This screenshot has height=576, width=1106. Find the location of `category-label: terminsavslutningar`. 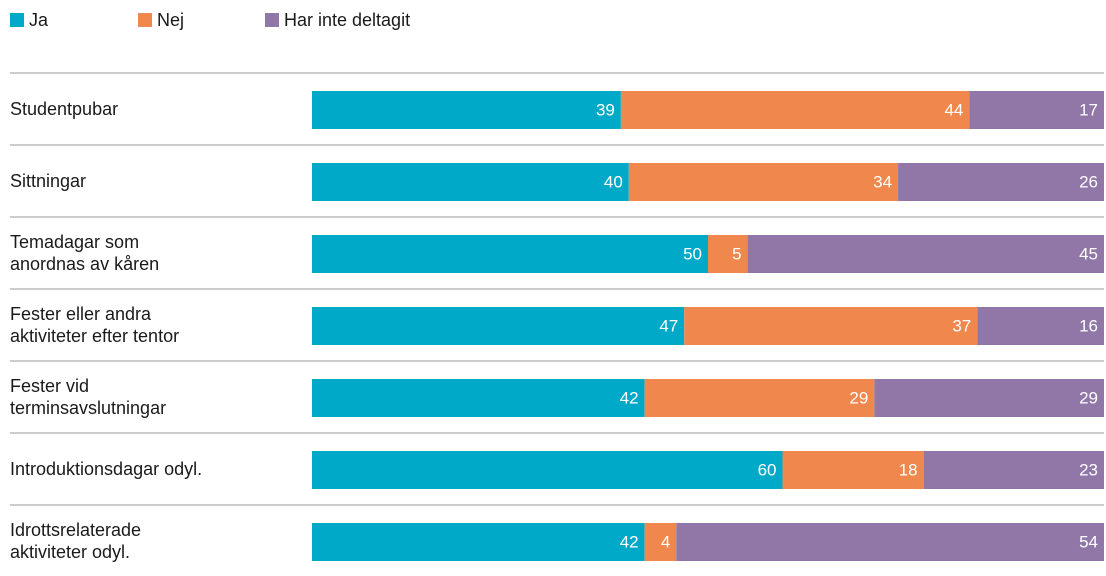

category-label: terminsavslutningar is located at coordinates (88, 408).